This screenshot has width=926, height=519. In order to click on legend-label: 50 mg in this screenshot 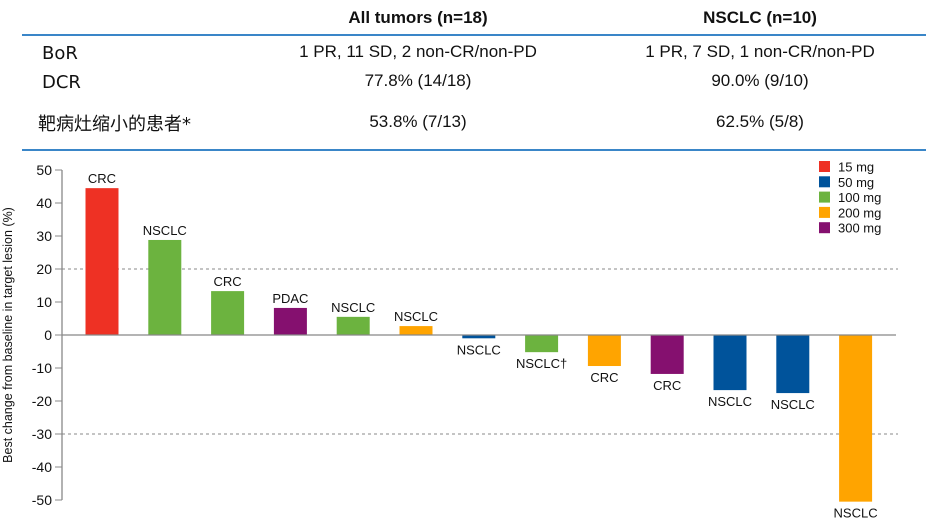, I will do `click(856, 182)`.